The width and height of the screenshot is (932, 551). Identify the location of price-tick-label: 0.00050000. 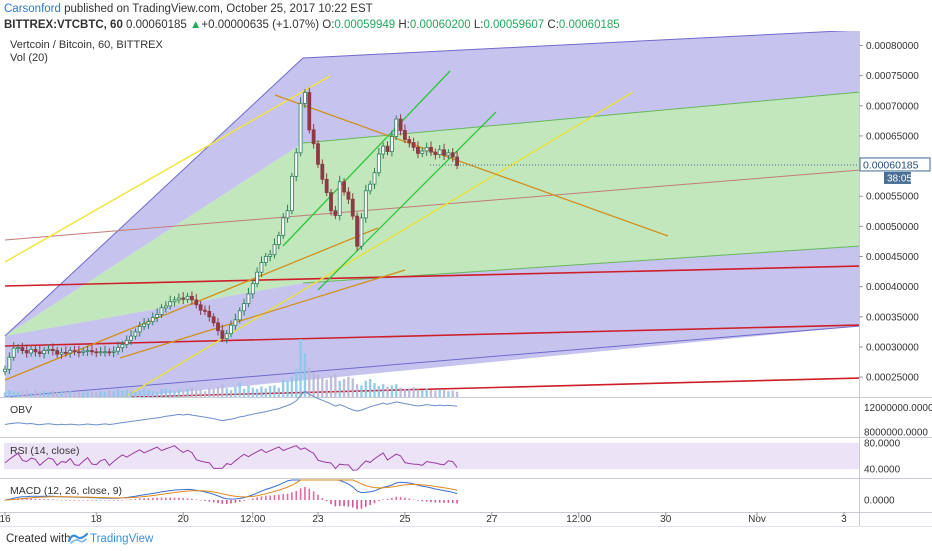
(892, 227).